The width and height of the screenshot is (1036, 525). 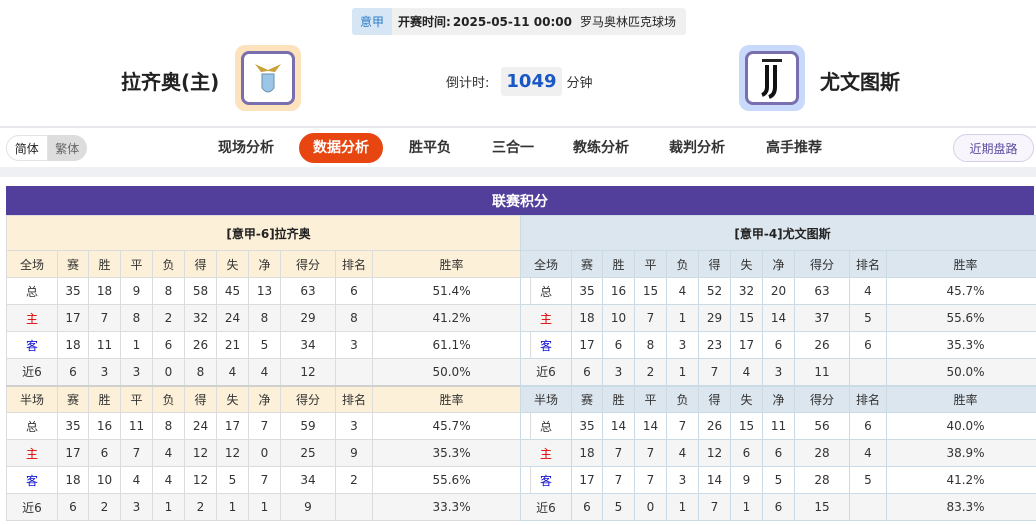 What do you see at coordinates (32, 264) in the screenshot?
I see `column-header: 全场` at bounding box center [32, 264].